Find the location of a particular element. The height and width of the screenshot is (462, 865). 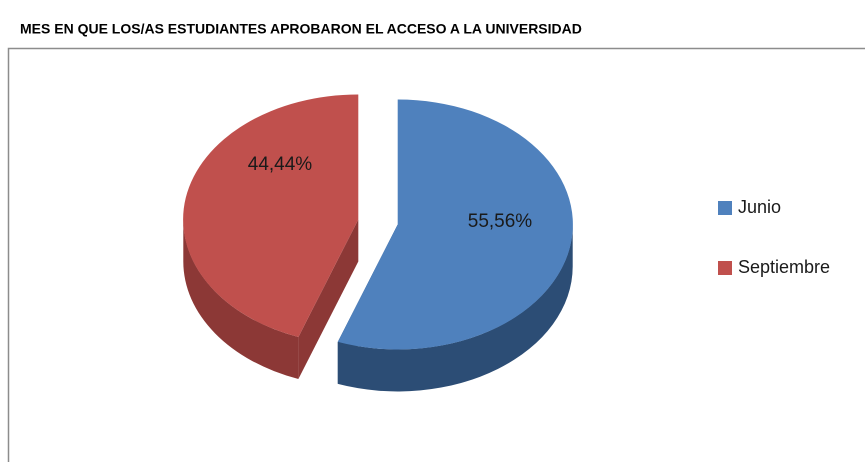

slice-face is located at coordinates (328, 299).